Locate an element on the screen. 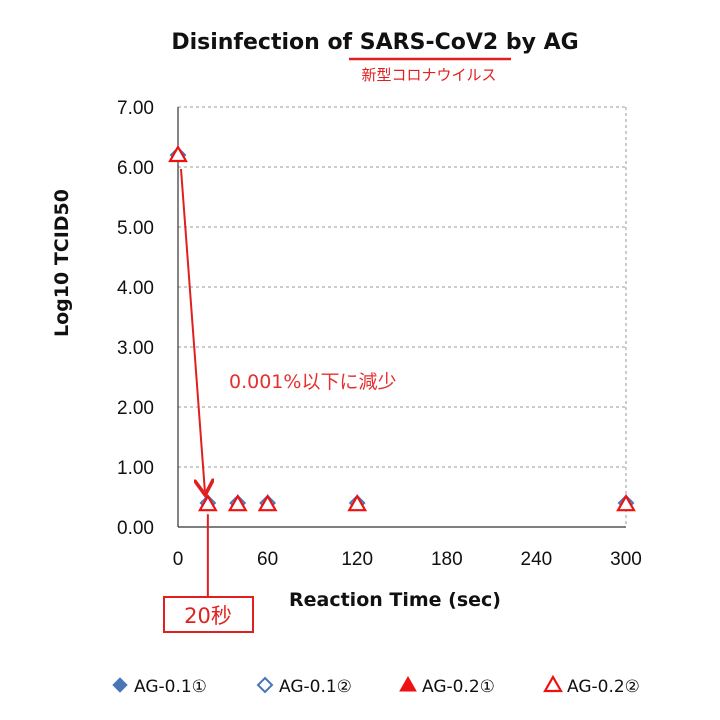 This screenshot has height=720, width=720. y-tick-label: 7.00 is located at coordinates (135, 108).